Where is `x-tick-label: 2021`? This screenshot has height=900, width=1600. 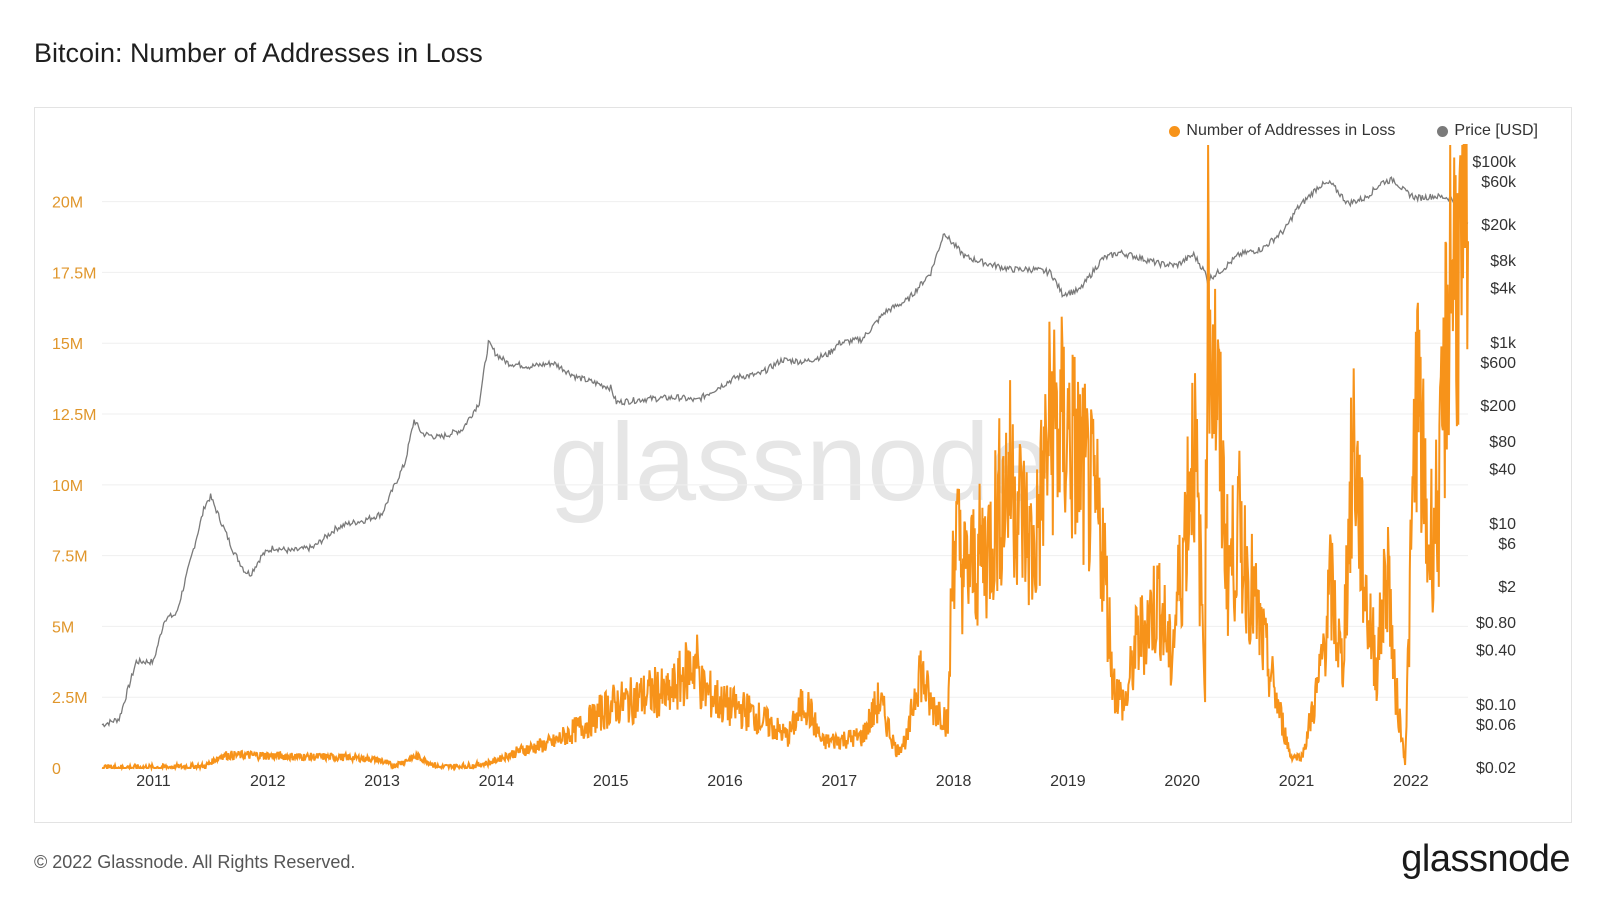
x-tick-label: 2021 is located at coordinates (1297, 781).